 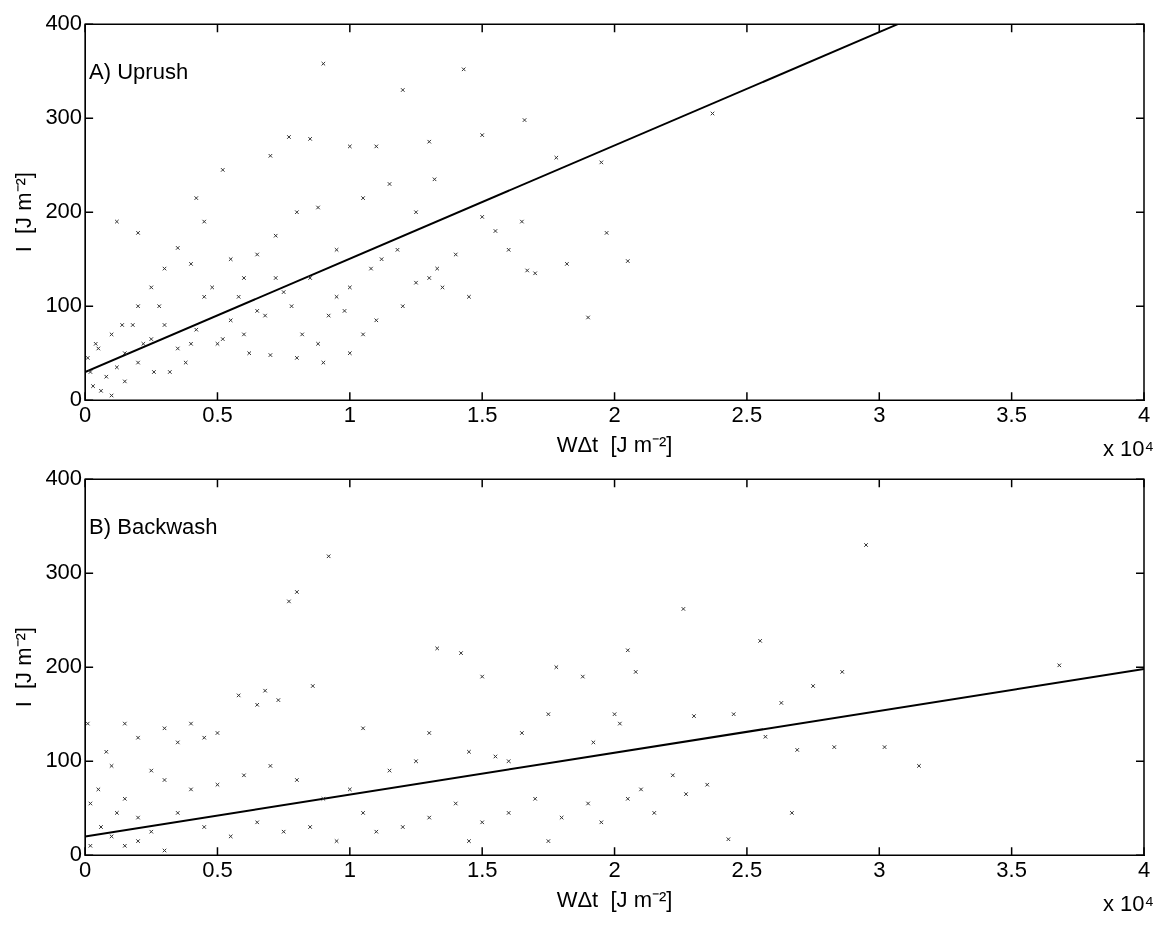 I want to click on annotation: B) Backwash, so click(x=153, y=527).